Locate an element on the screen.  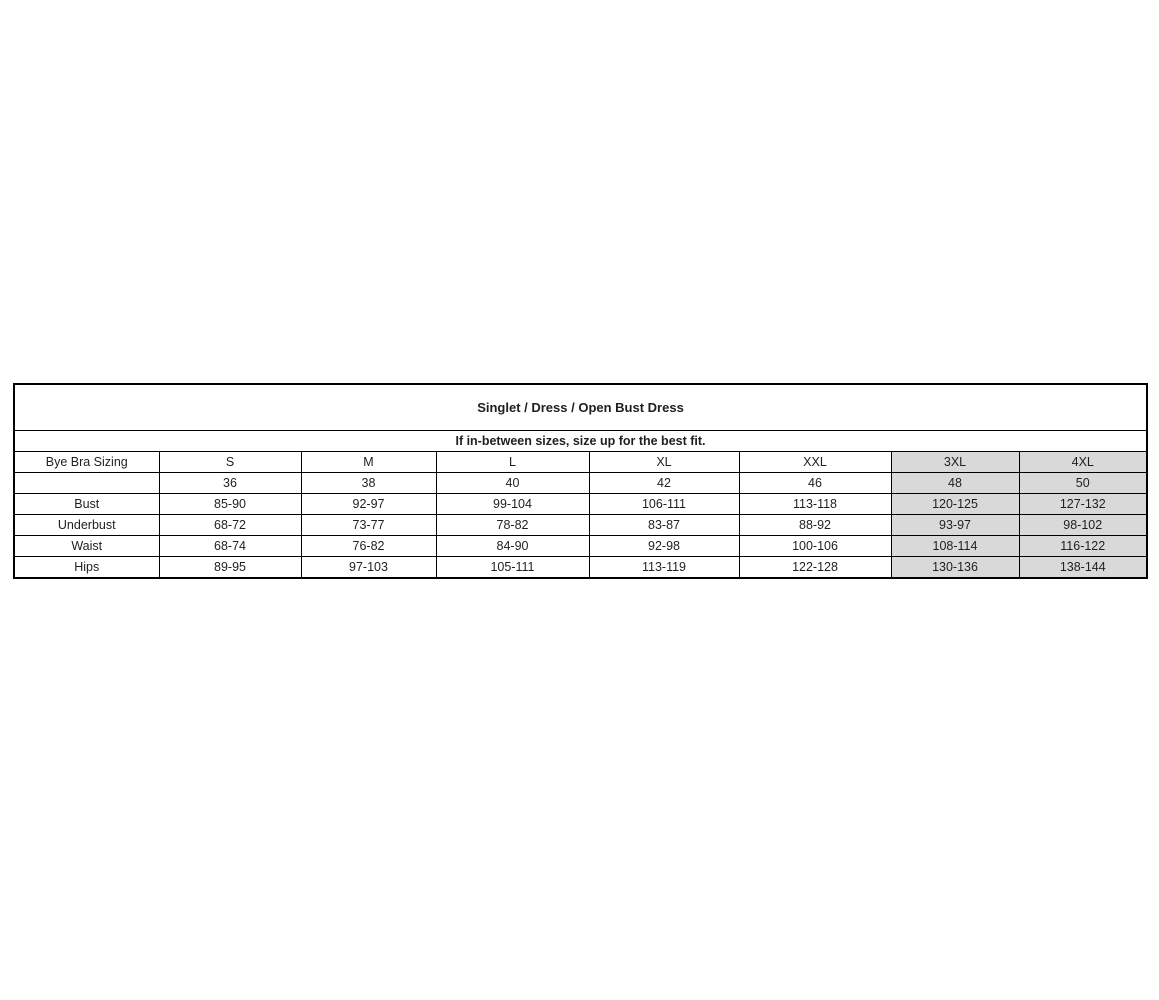
header-size-xxl: XXL is located at coordinates (815, 462).